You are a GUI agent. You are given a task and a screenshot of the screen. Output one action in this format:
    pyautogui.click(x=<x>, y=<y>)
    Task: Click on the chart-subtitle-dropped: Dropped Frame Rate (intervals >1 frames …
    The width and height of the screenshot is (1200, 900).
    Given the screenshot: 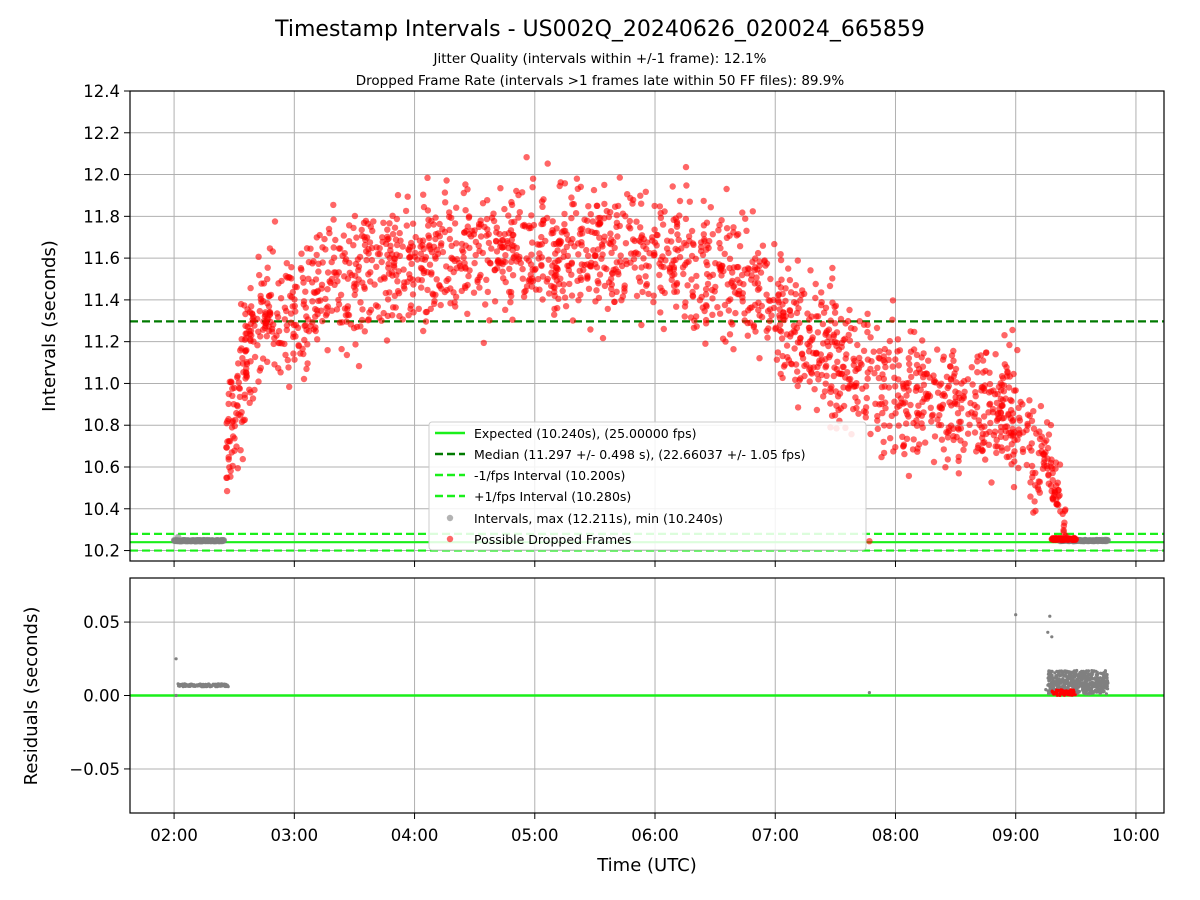 What is the action you would take?
    pyautogui.click(x=600, y=81)
    